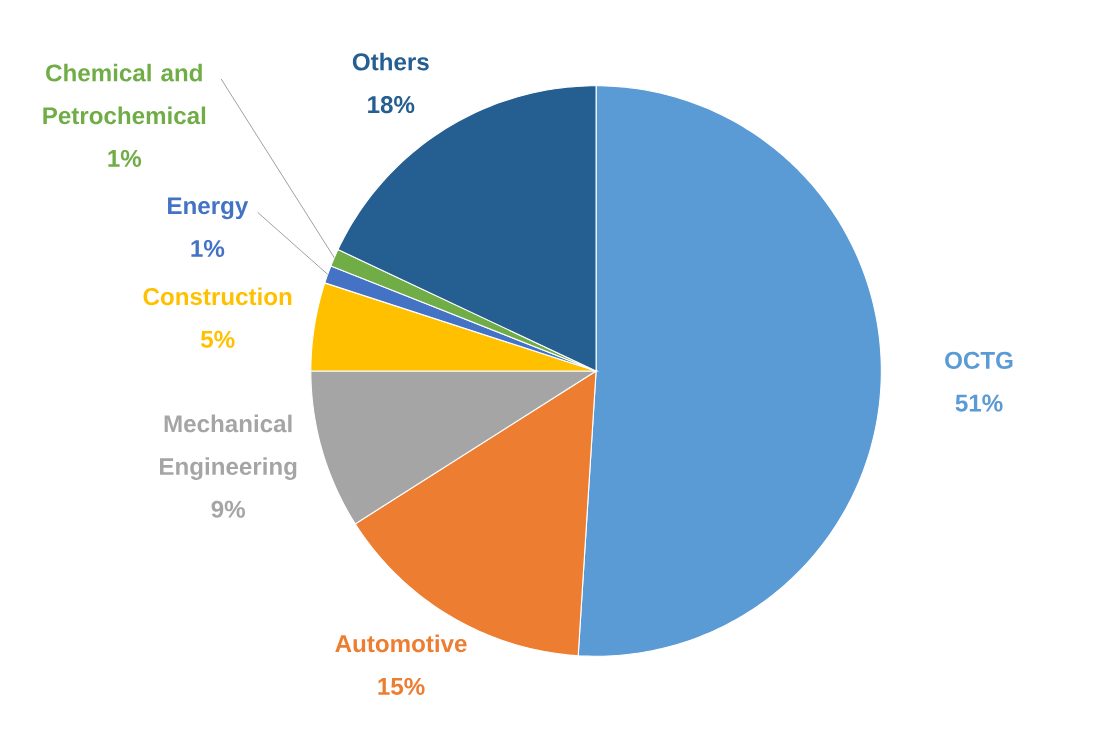 Image resolution: width=1094 pixels, height=733 pixels. What do you see at coordinates (391, 105) in the screenshot?
I see `data-label: 18%` at bounding box center [391, 105].